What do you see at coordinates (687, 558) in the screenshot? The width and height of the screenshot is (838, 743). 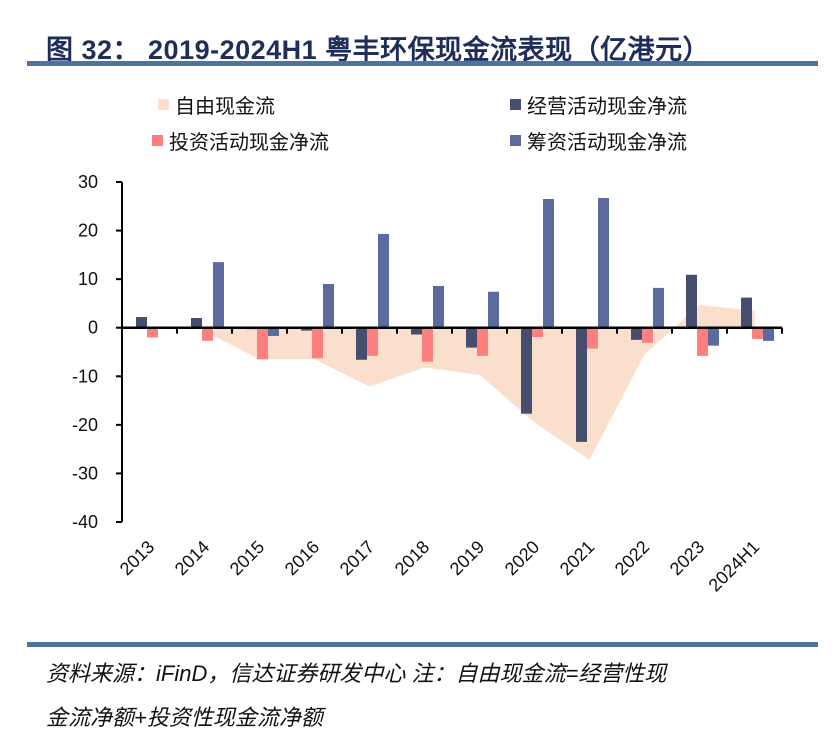 I see `x-tick-label: 2023` at bounding box center [687, 558].